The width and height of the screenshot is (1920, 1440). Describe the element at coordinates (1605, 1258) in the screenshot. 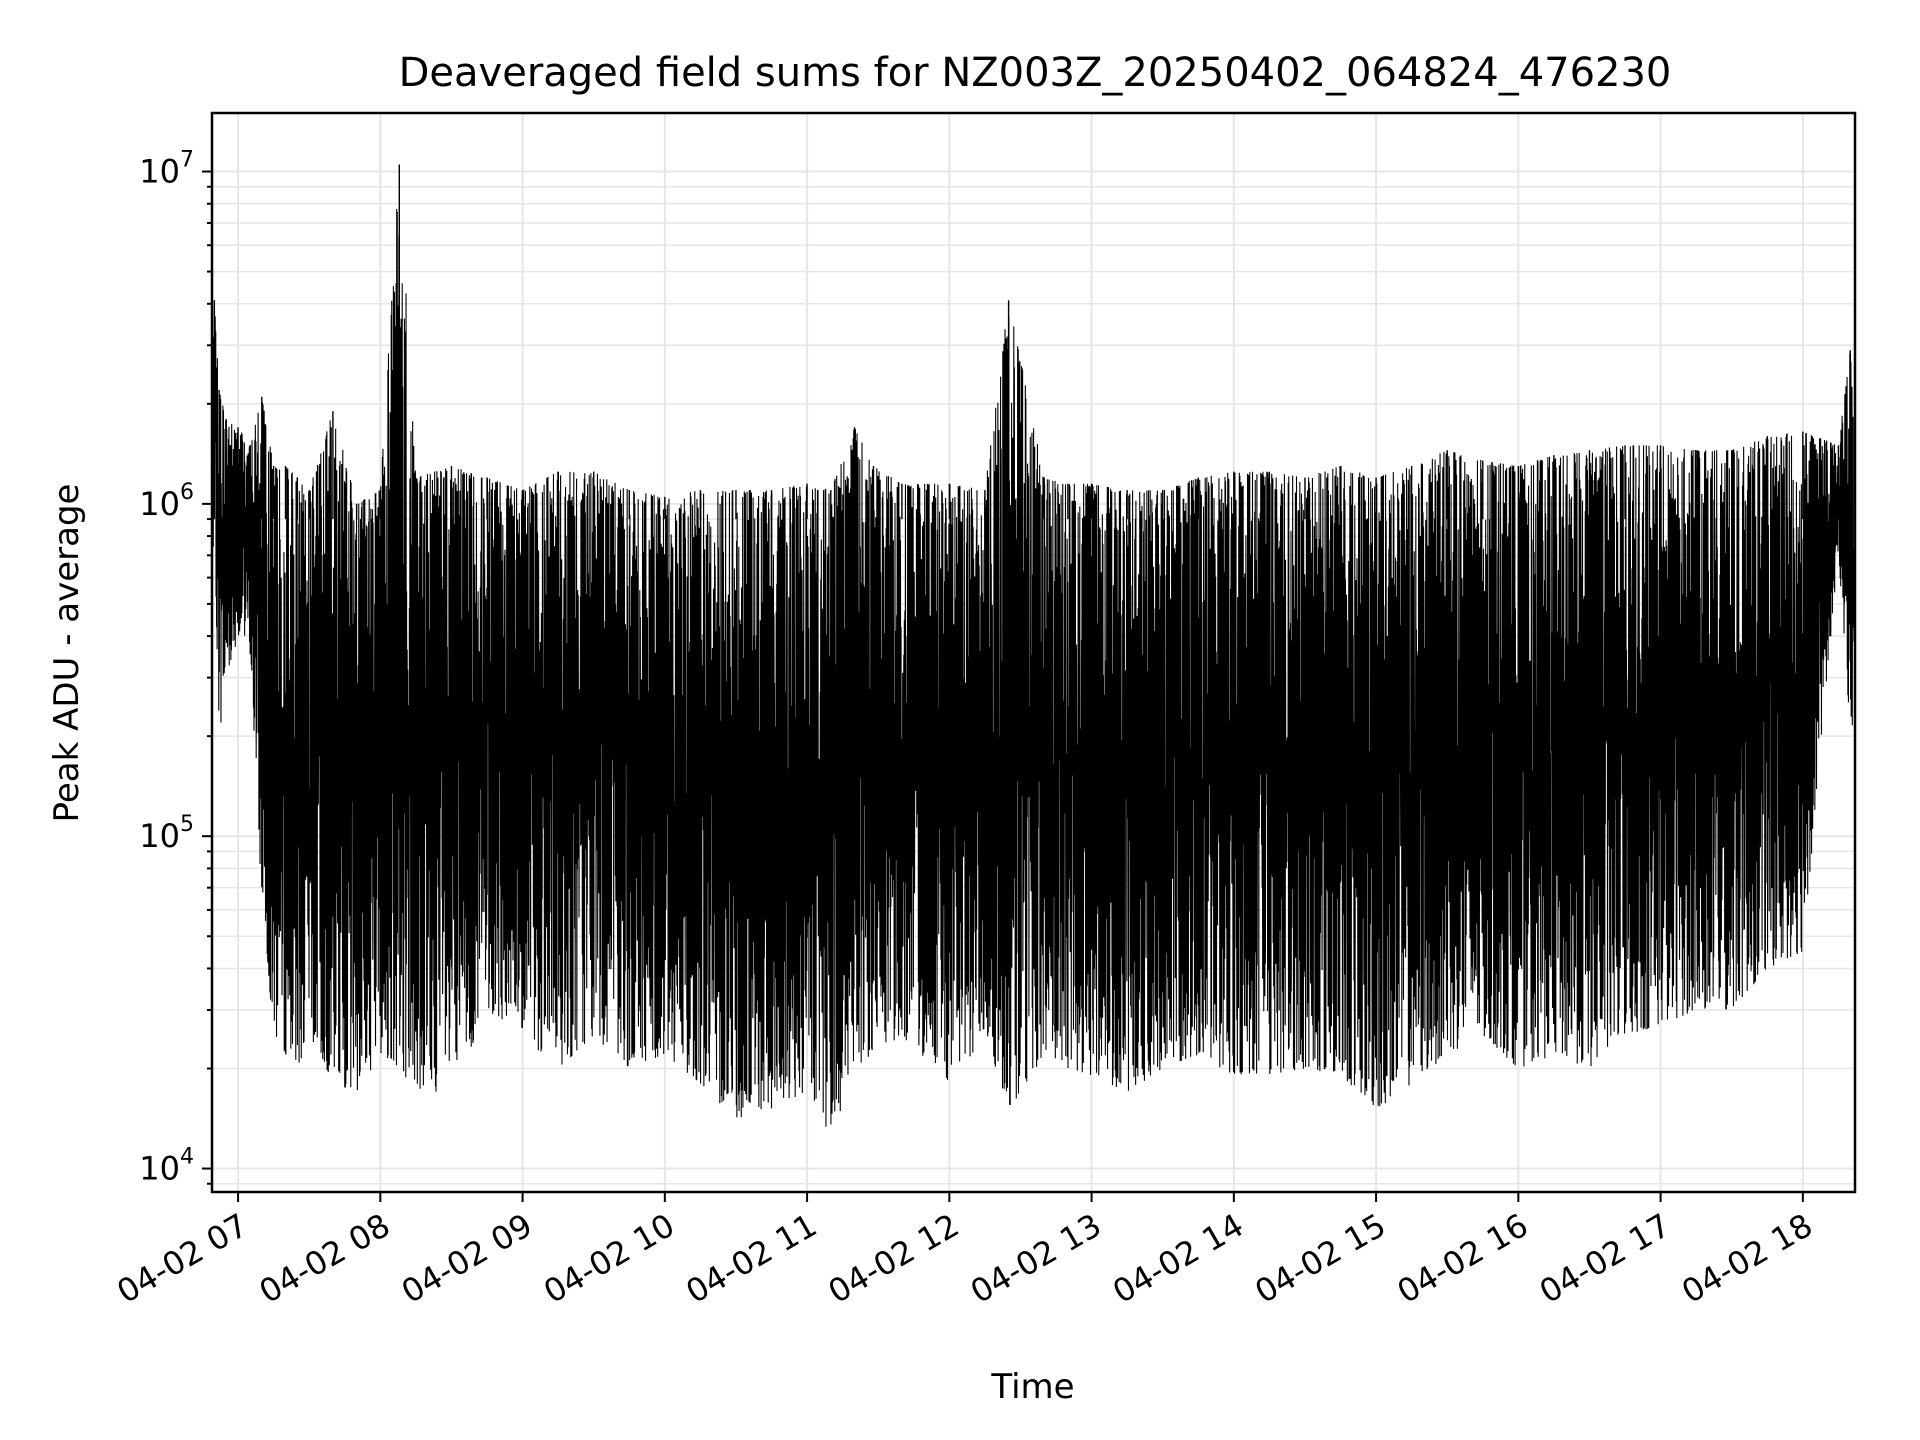

I see `x-tick-label: 04-02 17` at that location.